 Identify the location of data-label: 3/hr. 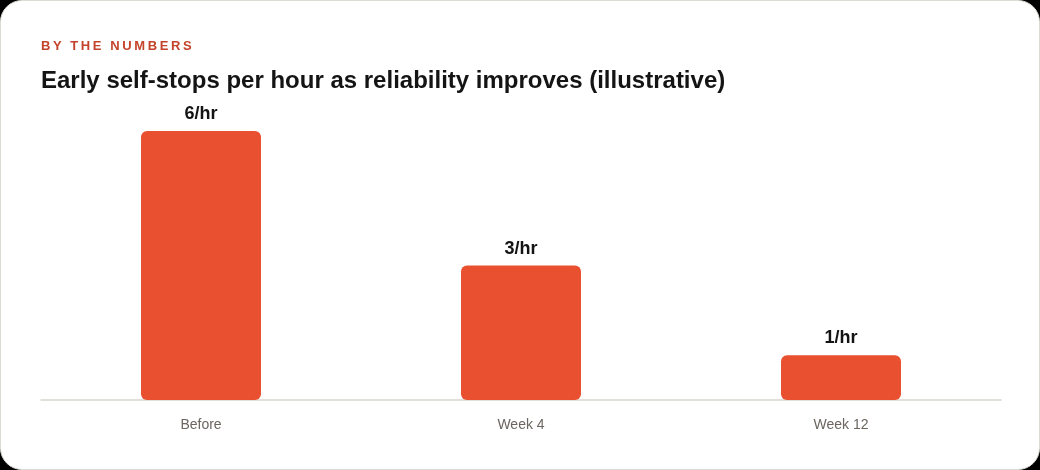
(521, 247).